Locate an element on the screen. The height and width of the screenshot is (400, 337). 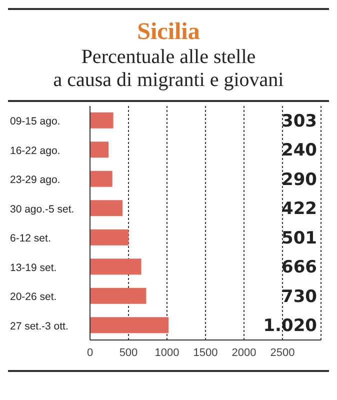
y-tick-label: 13-19 set. is located at coordinates (33, 268).